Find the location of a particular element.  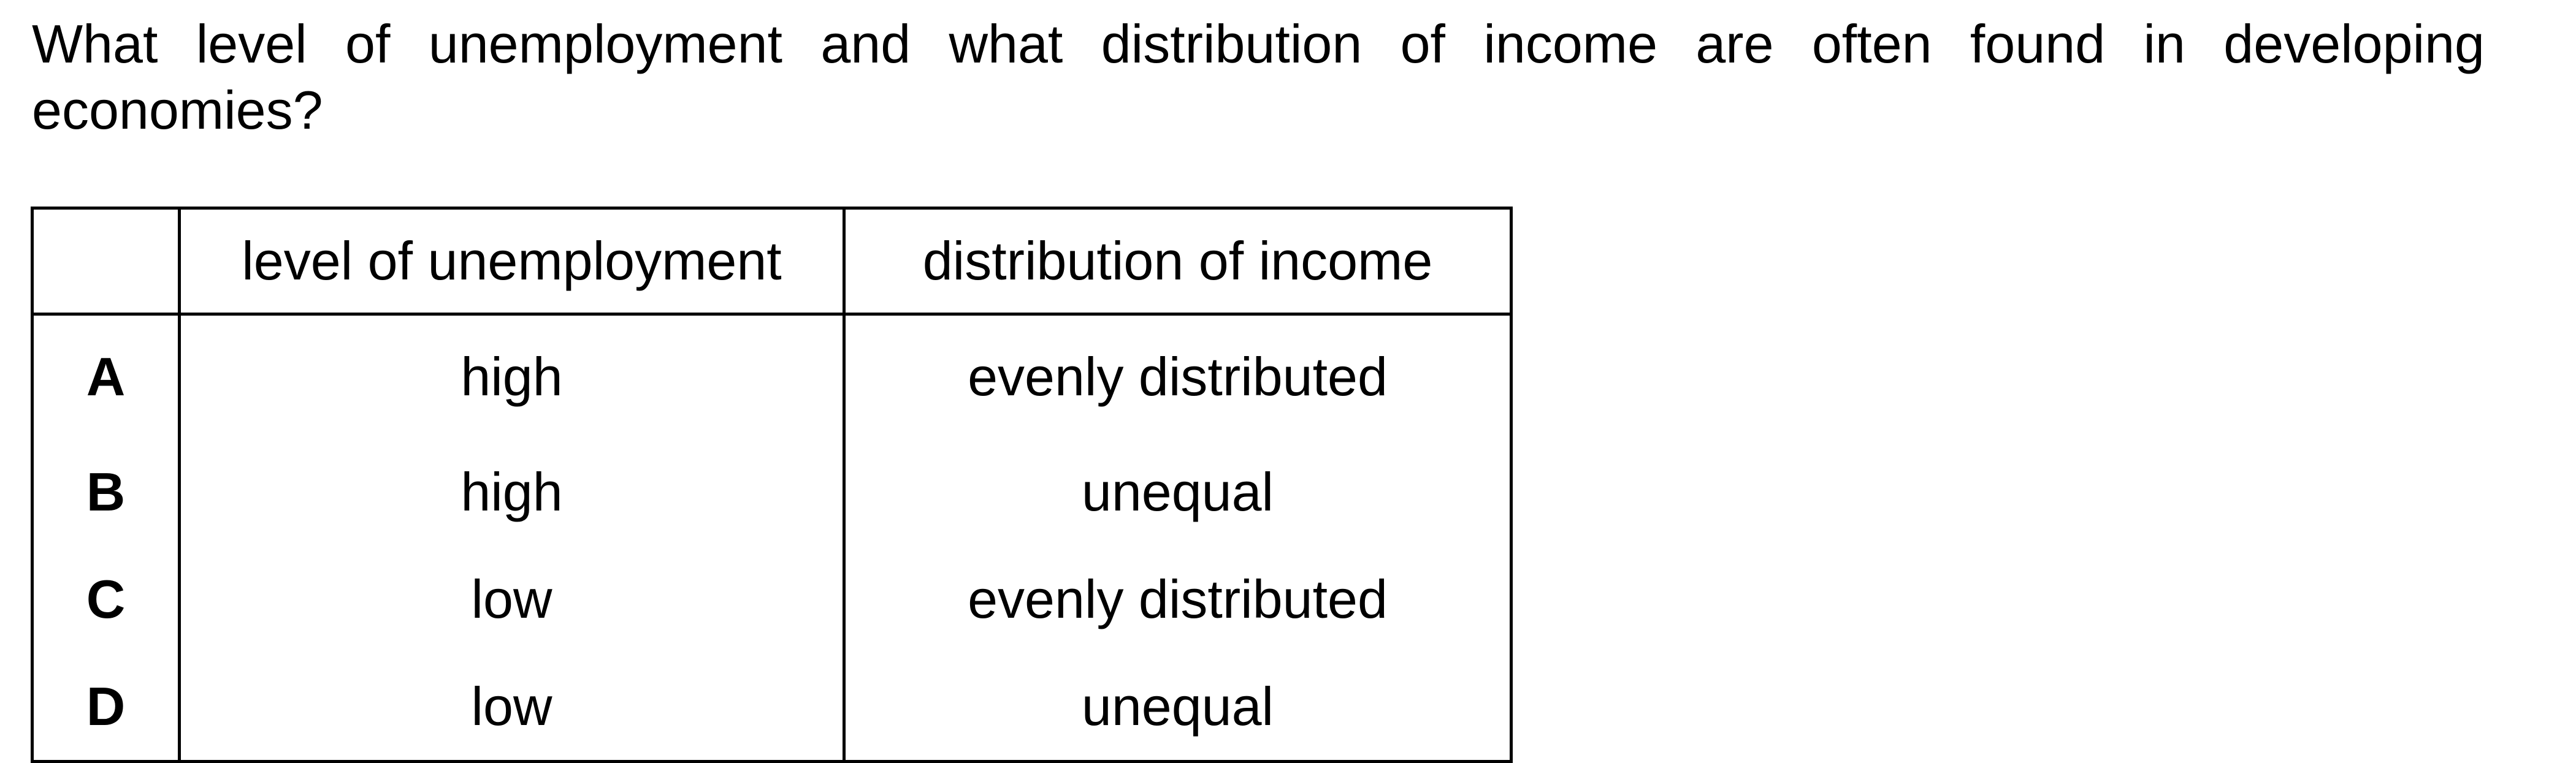

option-key: B is located at coordinates (106, 491).